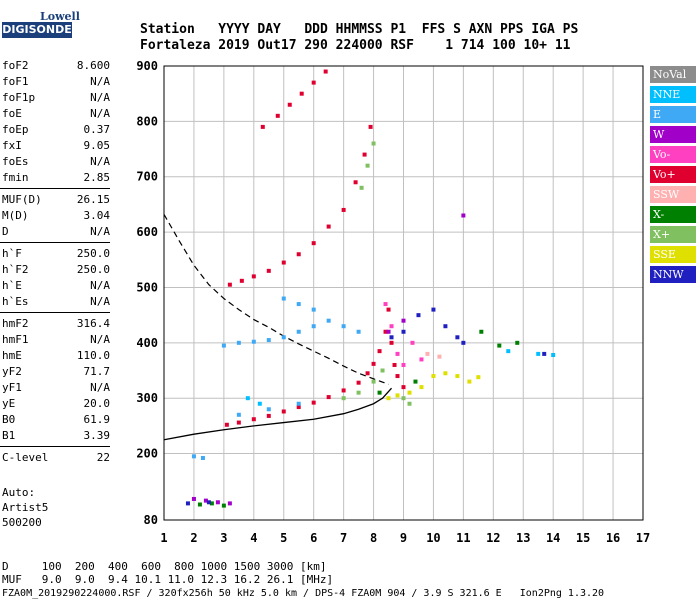 Image resolution: width=700 pixels, height=600 pixels. Describe the element at coordinates (25, 507) in the screenshot. I see `auto-artist: Artist5` at that location.